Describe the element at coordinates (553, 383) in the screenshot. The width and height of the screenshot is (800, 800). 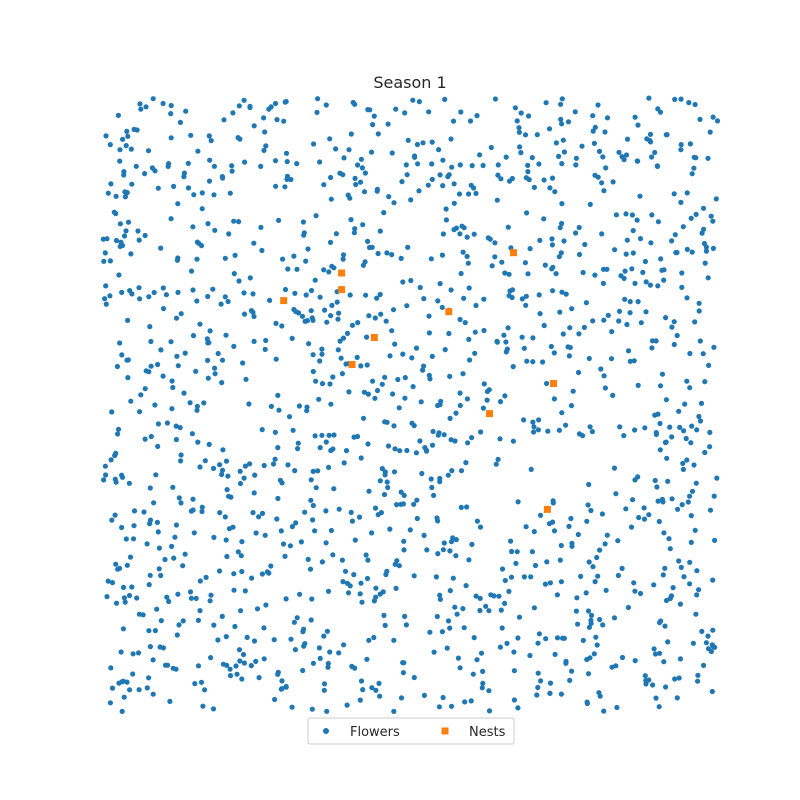
I see `nest-point` at that location.